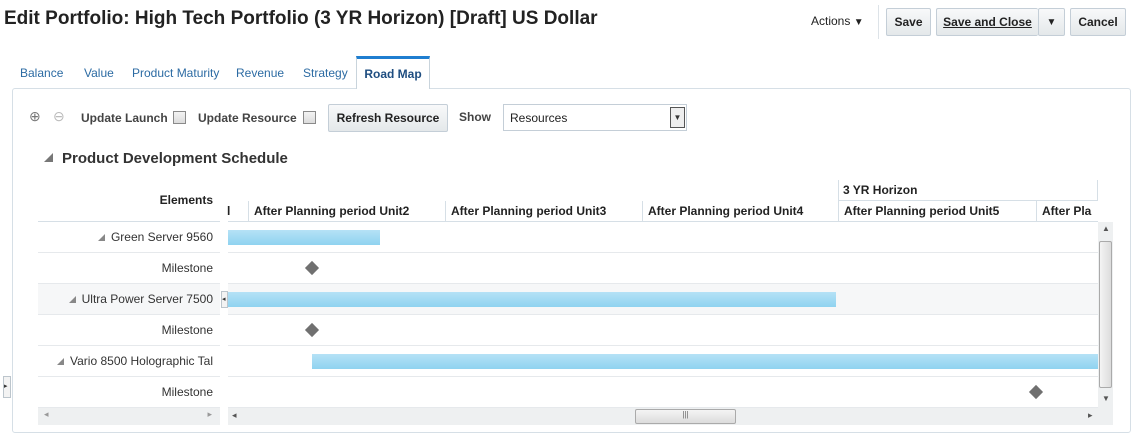 The image size is (1136, 433). Describe the element at coordinates (147, 299) in the screenshot. I see `row-label: Ultra Power Server 7500` at that location.